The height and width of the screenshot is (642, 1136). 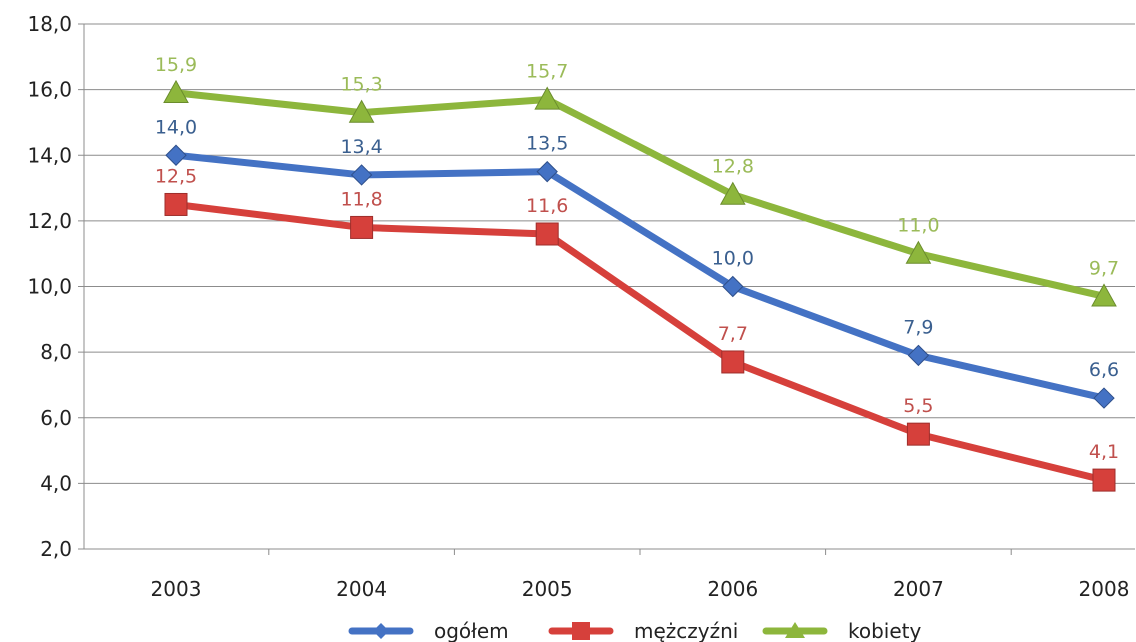 What do you see at coordinates (1104, 452) in the screenshot?
I see `data-label: 4,1` at bounding box center [1104, 452].